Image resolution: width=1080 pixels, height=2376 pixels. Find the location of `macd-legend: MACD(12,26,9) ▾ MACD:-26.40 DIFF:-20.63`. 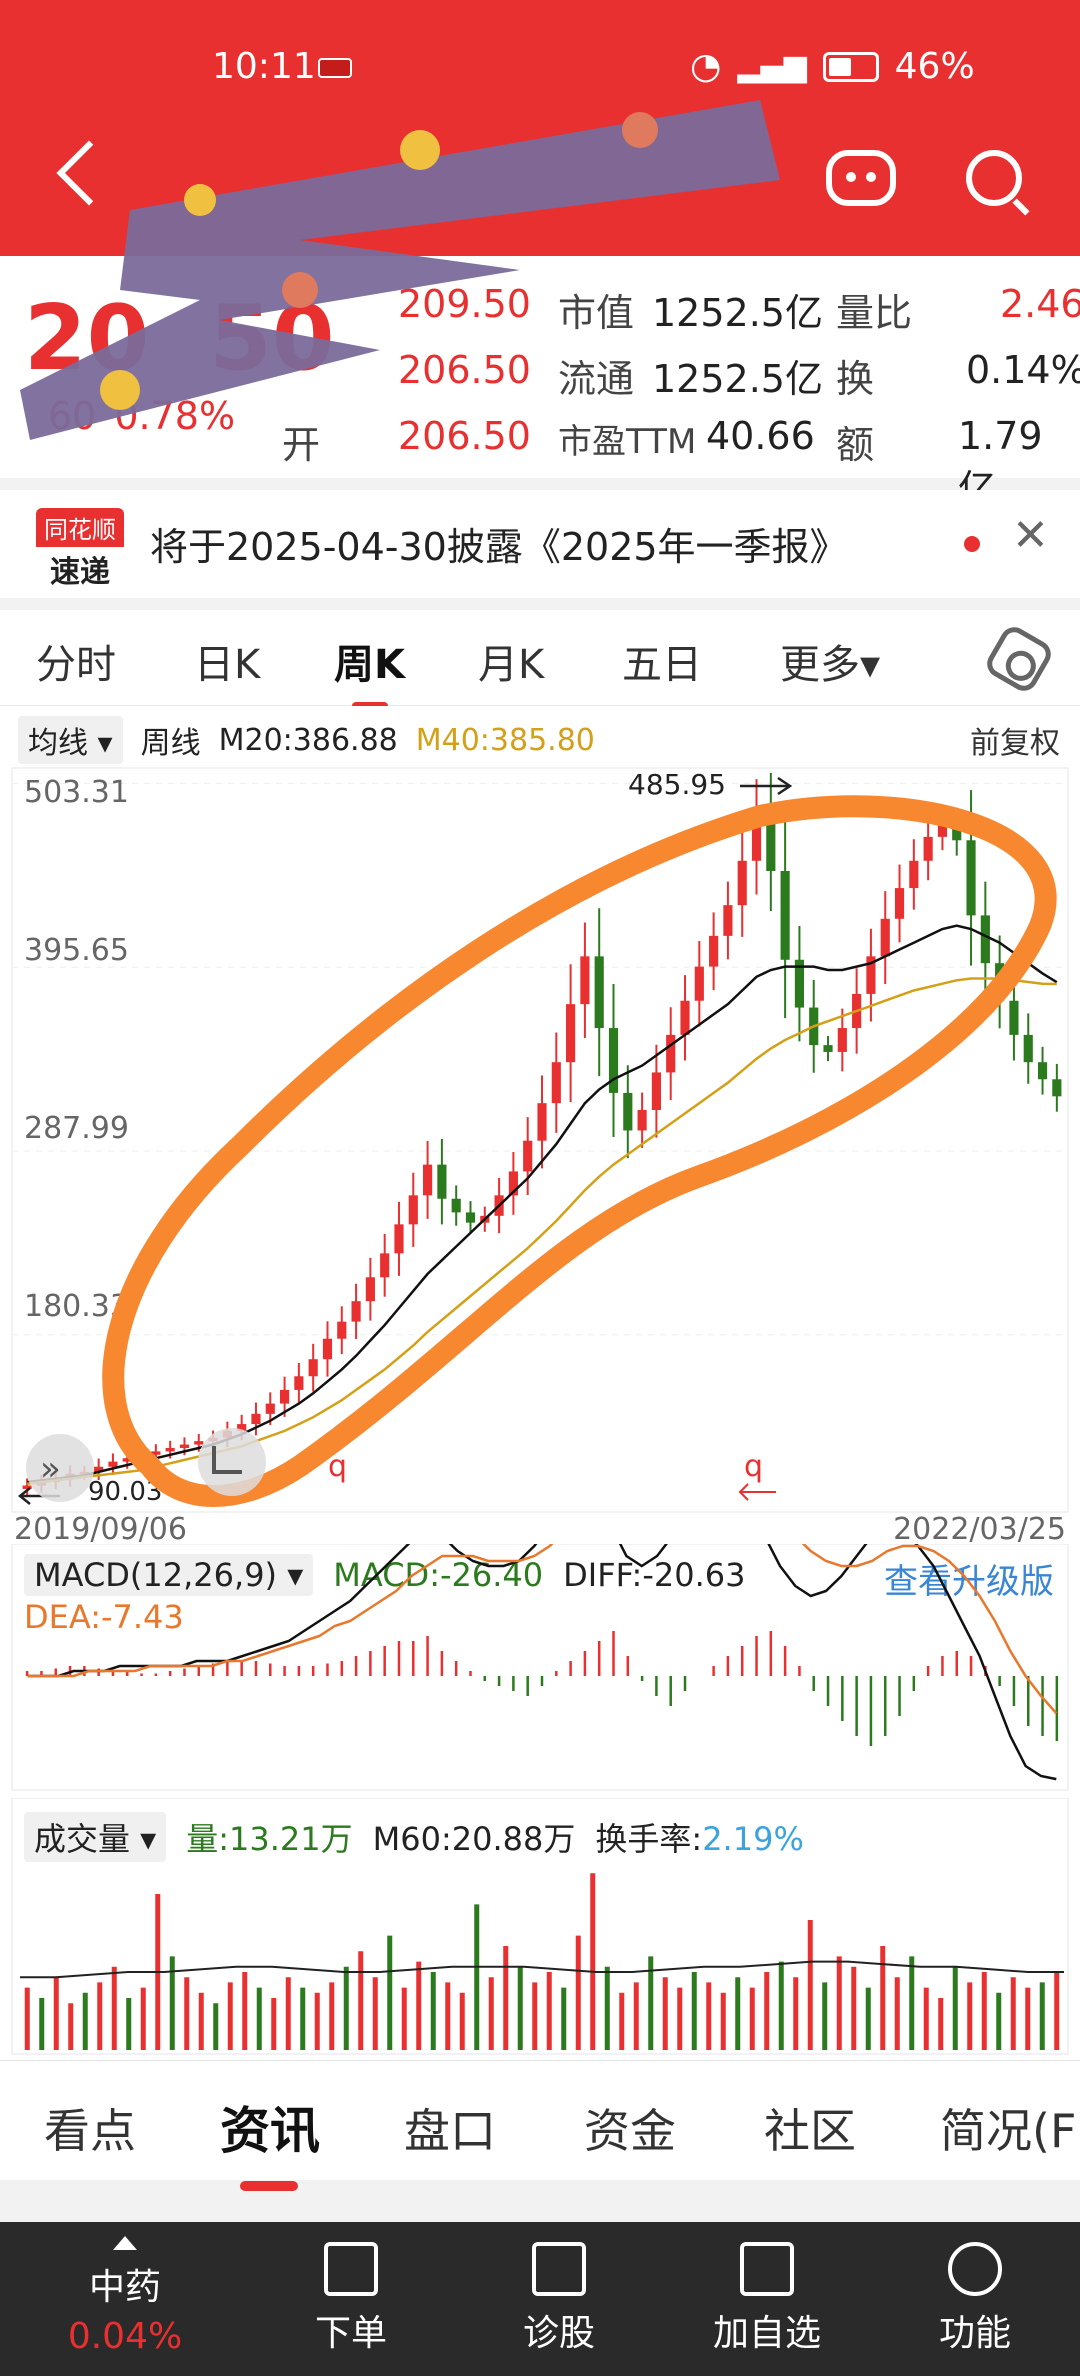

macd-legend: MACD(12,26,9) ▾ MACD:-26.40 DIFF:-20.63 is located at coordinates (384, 1575).